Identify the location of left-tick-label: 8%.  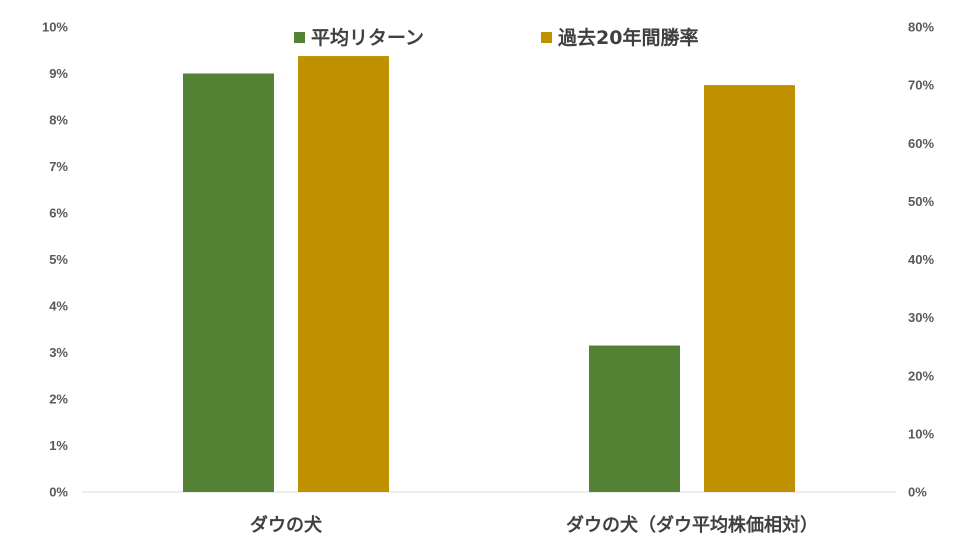
(58, 120).